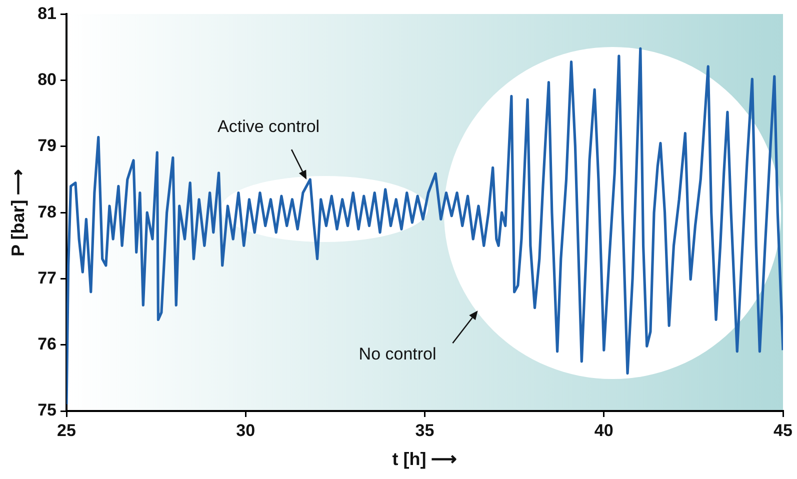  What do you see at coordinates (424, 430) in the screenshot?
I see `x-tick-label: 35` at bounding box center [424, 430].